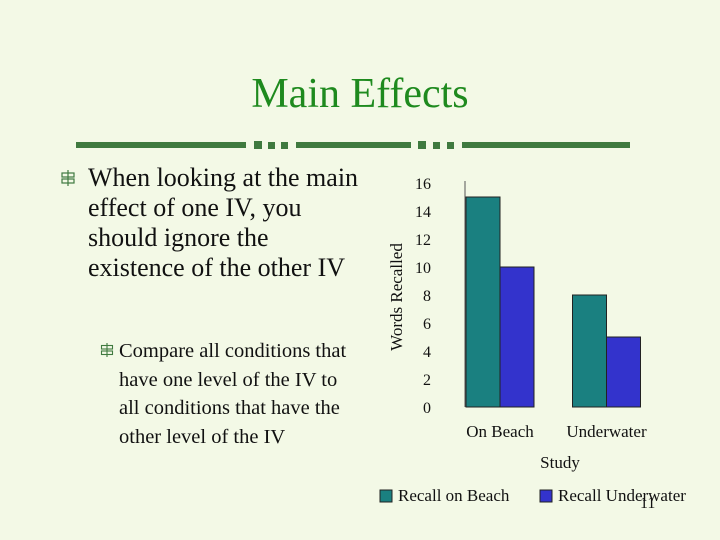  I want to click on title-divider, so click(353, 145).